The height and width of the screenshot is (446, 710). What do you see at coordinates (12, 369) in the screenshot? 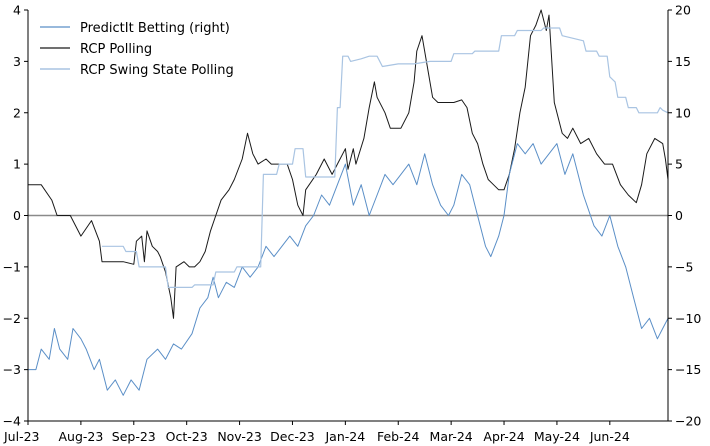
I see `left-tick-label: −3` at bounding box center [12, 369].